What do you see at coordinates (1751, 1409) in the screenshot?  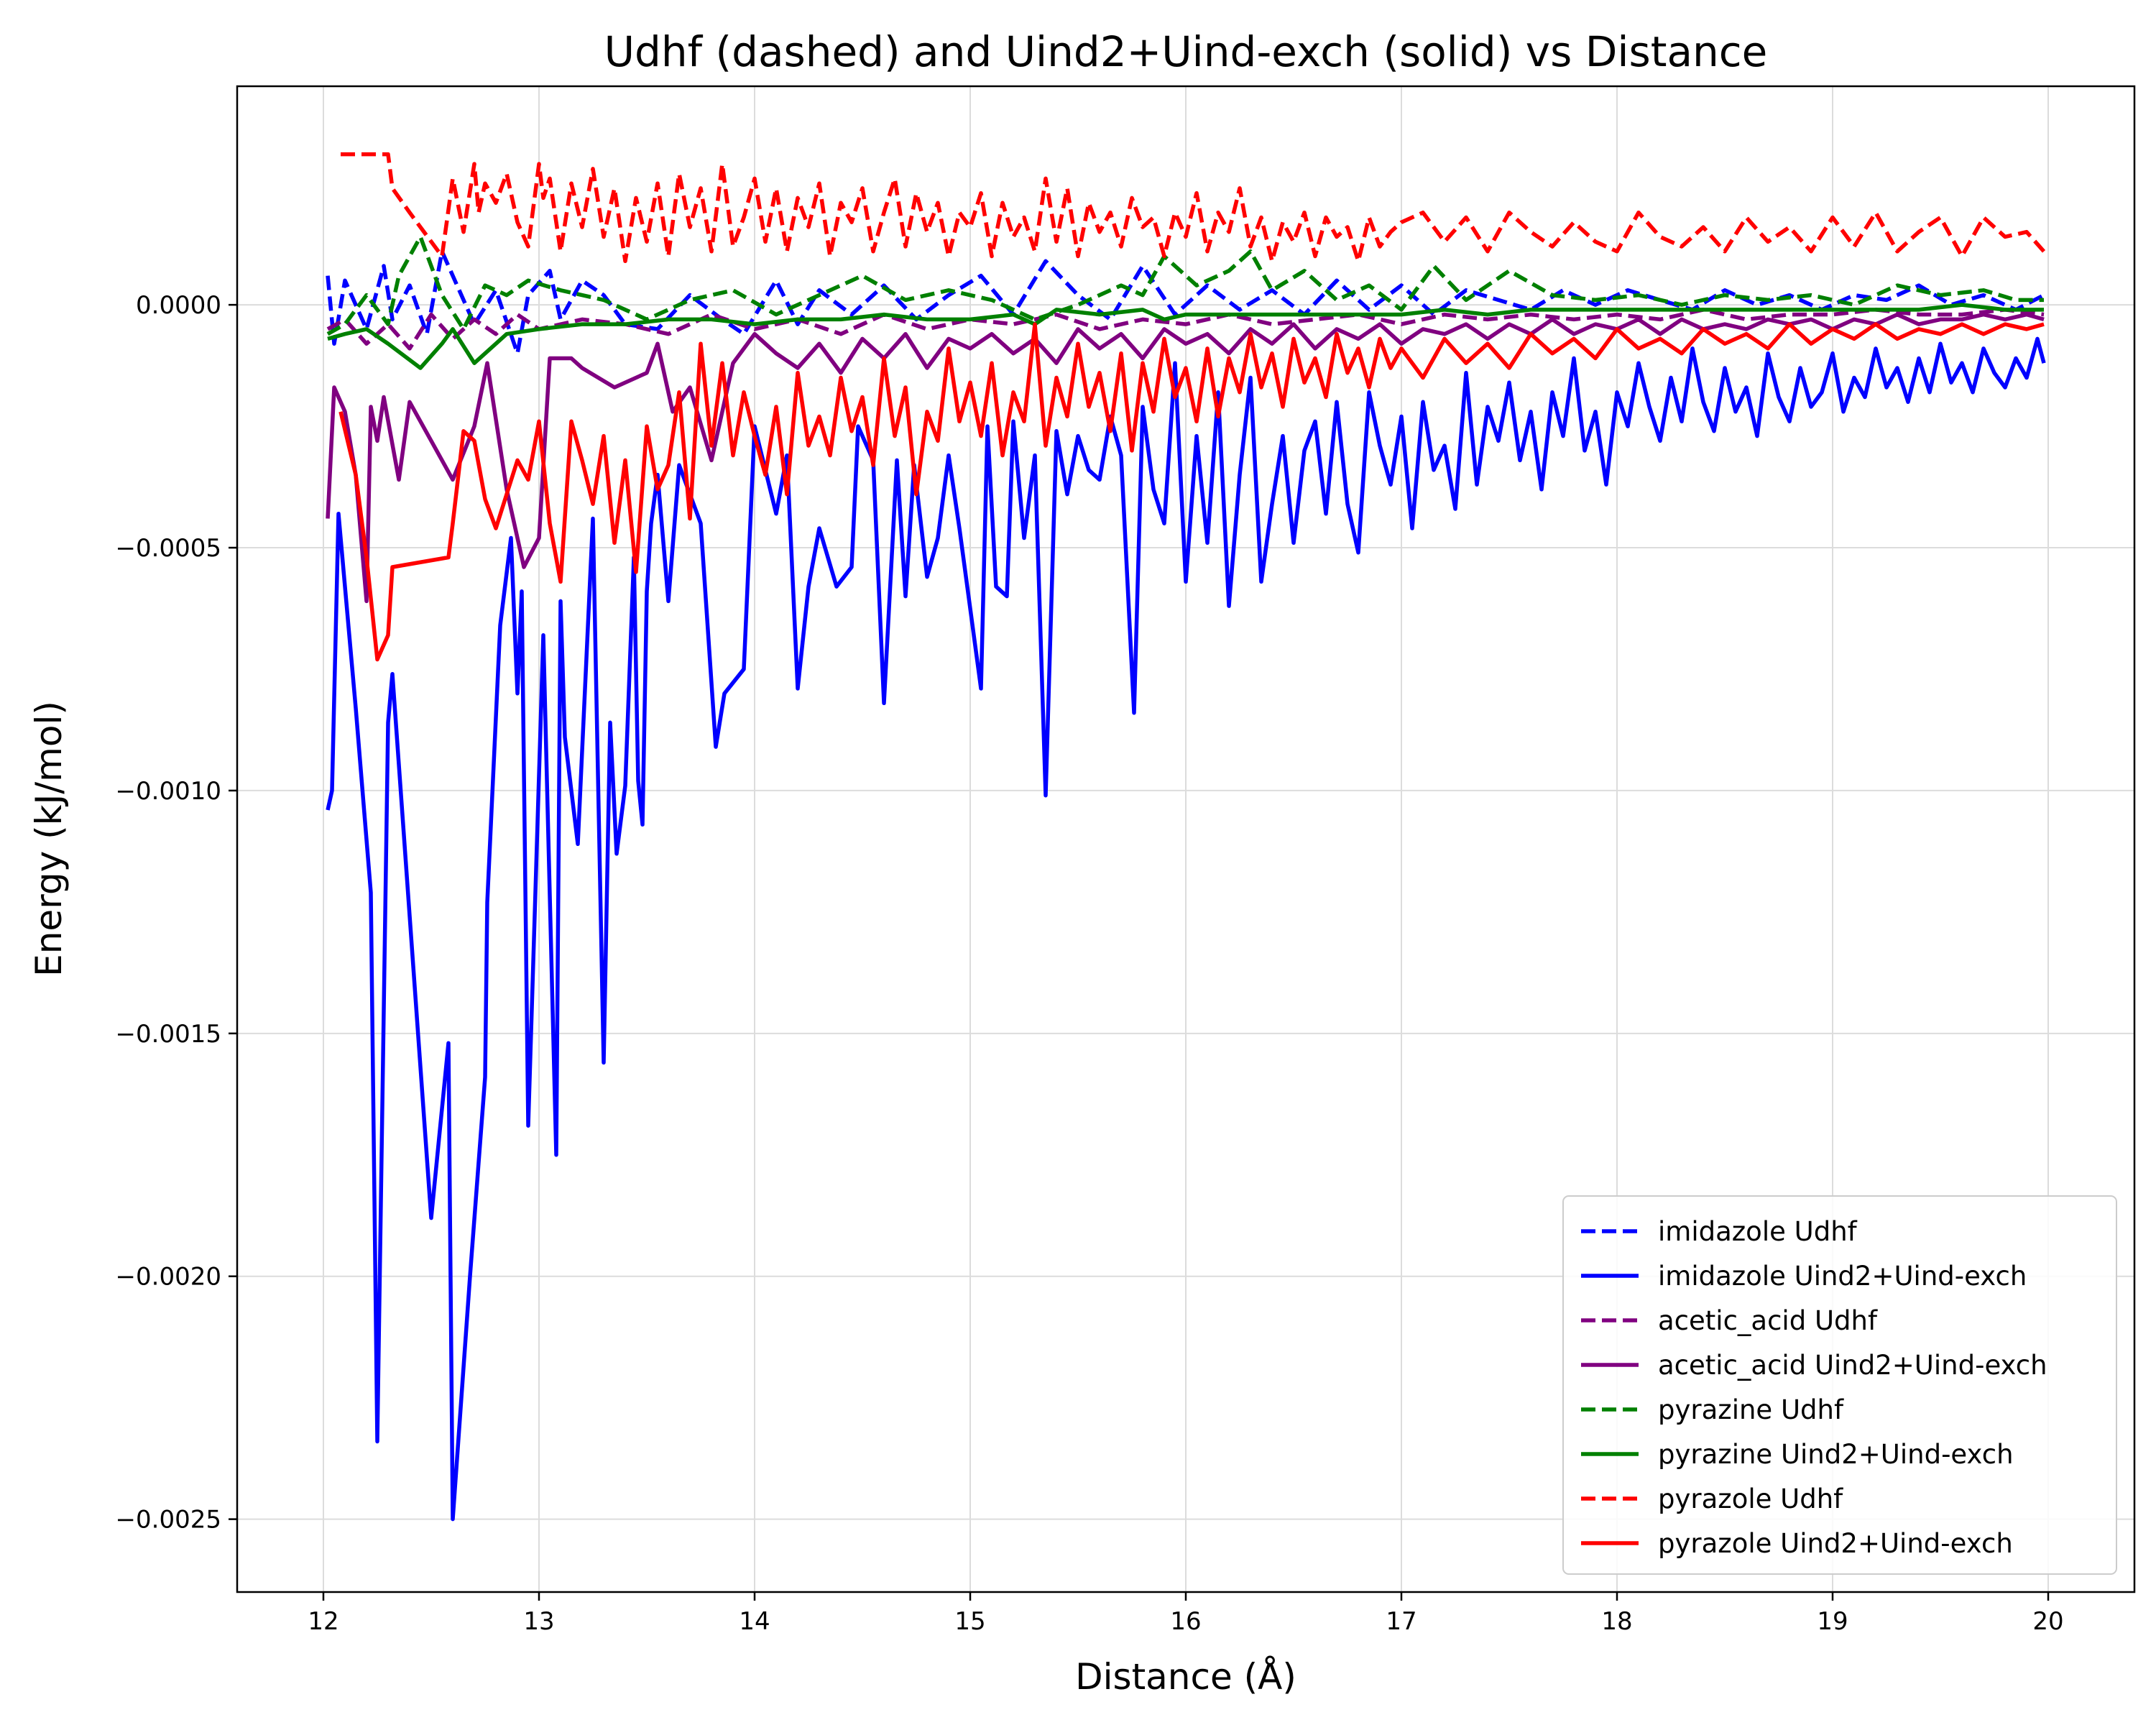 I see `legend-label: pyrazine Udhf` at bounding box center [1751, 1409].